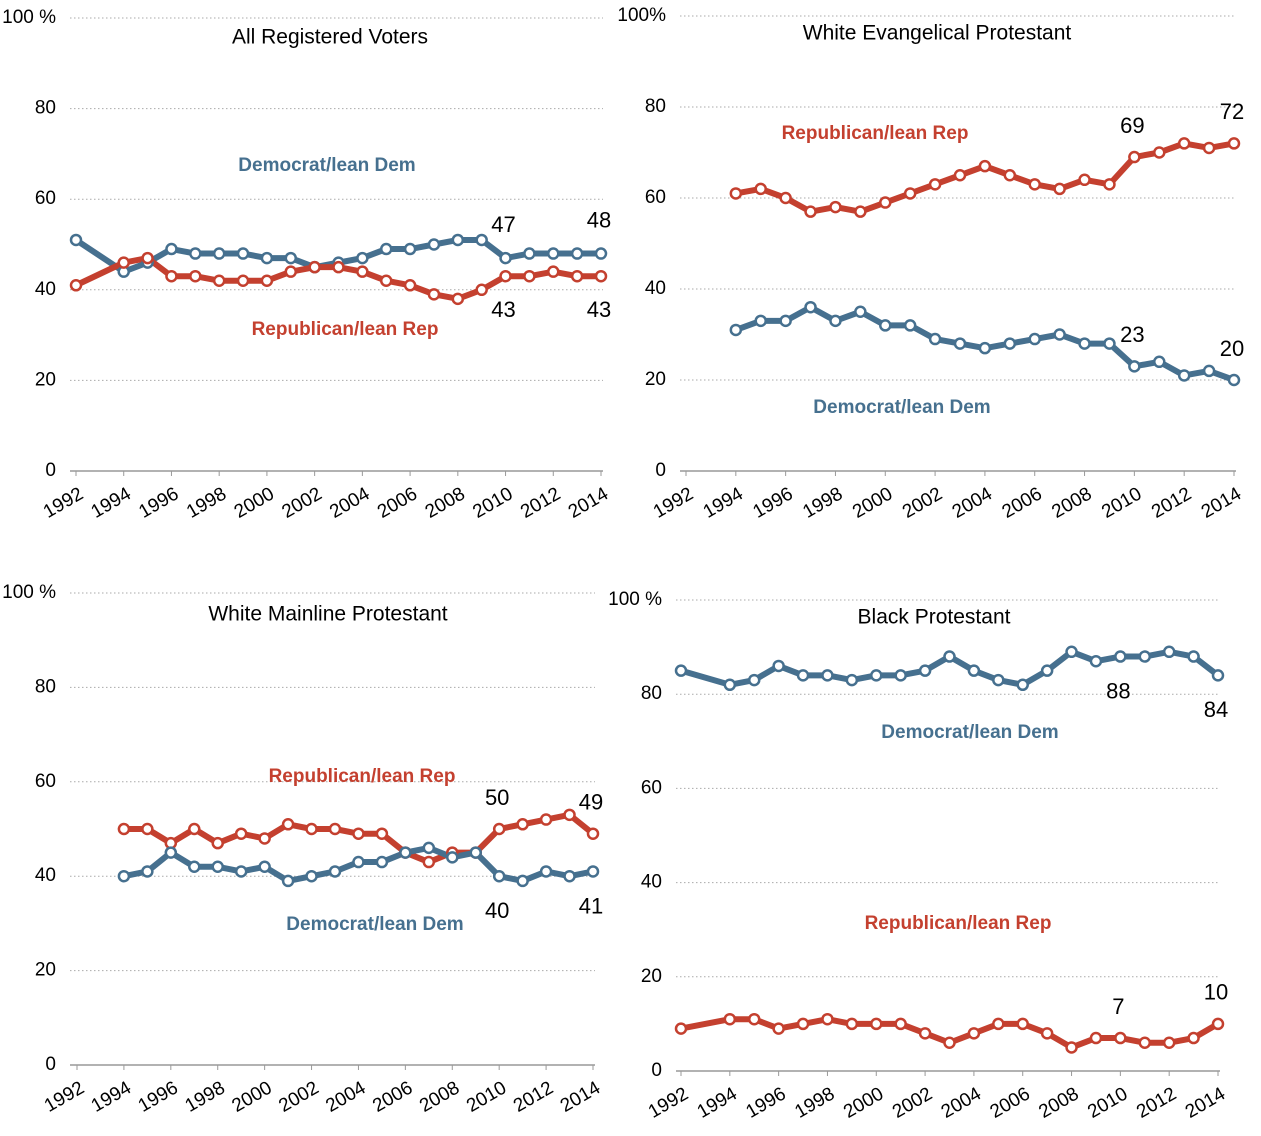 This screenshot has height=1136, width=1261. I want to click on x-tick-label: 2014, so click(580, 1097).